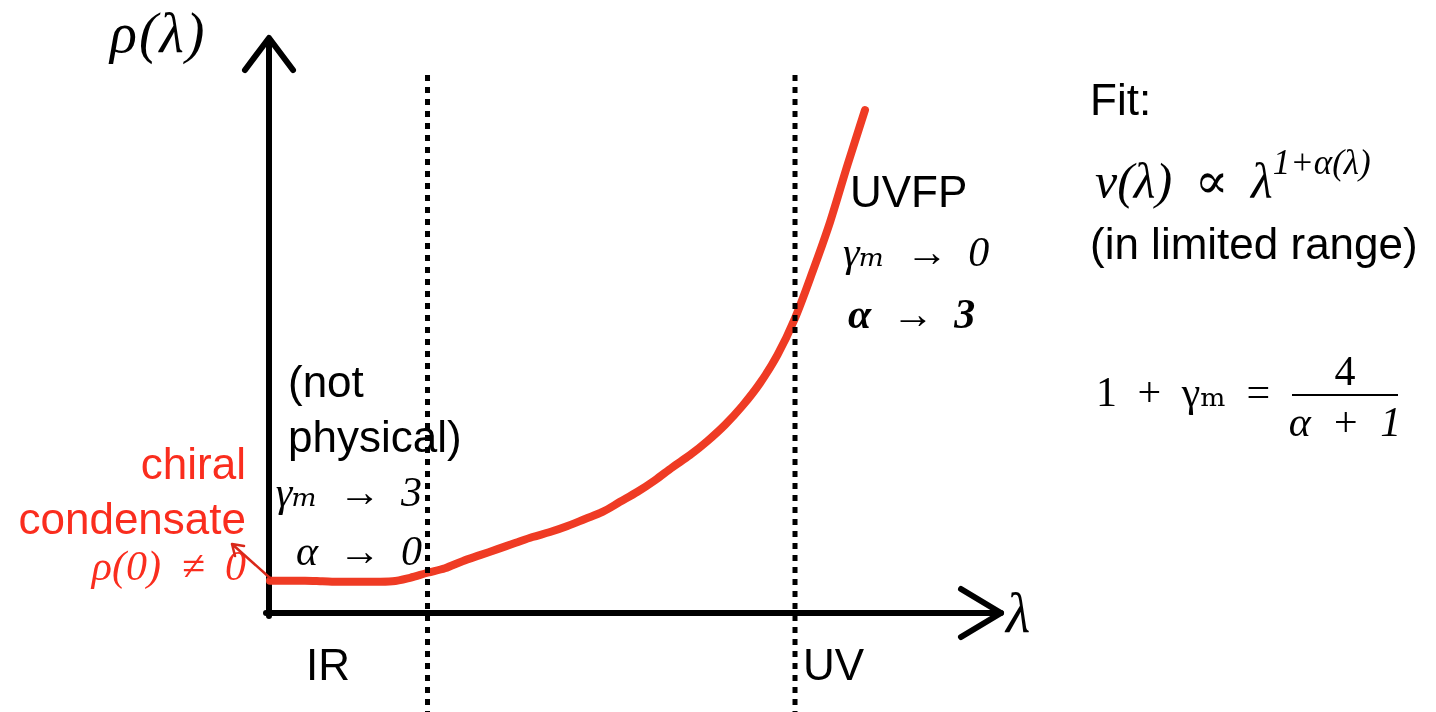 This screenshot has height=712, width=1436. What do you see at coordinates (916, 252) in the screenshot?
I see `annotation: γₘ → 0` at bounding box center [916, 252].